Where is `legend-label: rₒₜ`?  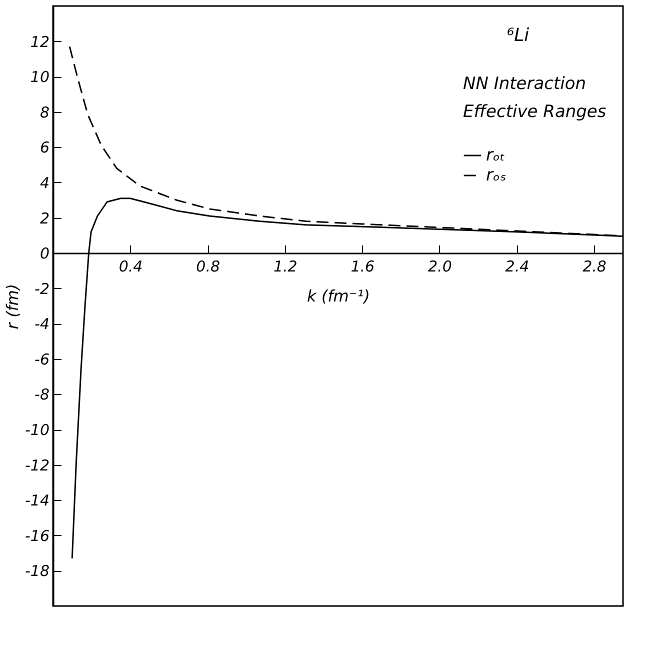 legend-label: rₒₜ is located at coordinates (496, 156).